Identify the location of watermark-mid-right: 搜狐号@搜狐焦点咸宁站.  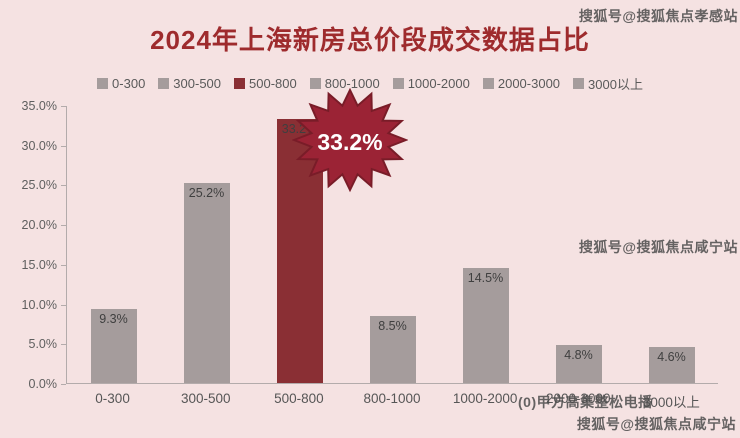
(658, 247).